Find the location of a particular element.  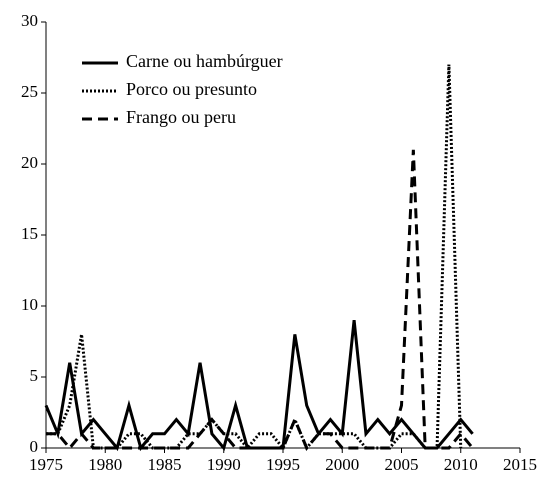

x-tick-label: 2010 is located at coordinates (461, 464).